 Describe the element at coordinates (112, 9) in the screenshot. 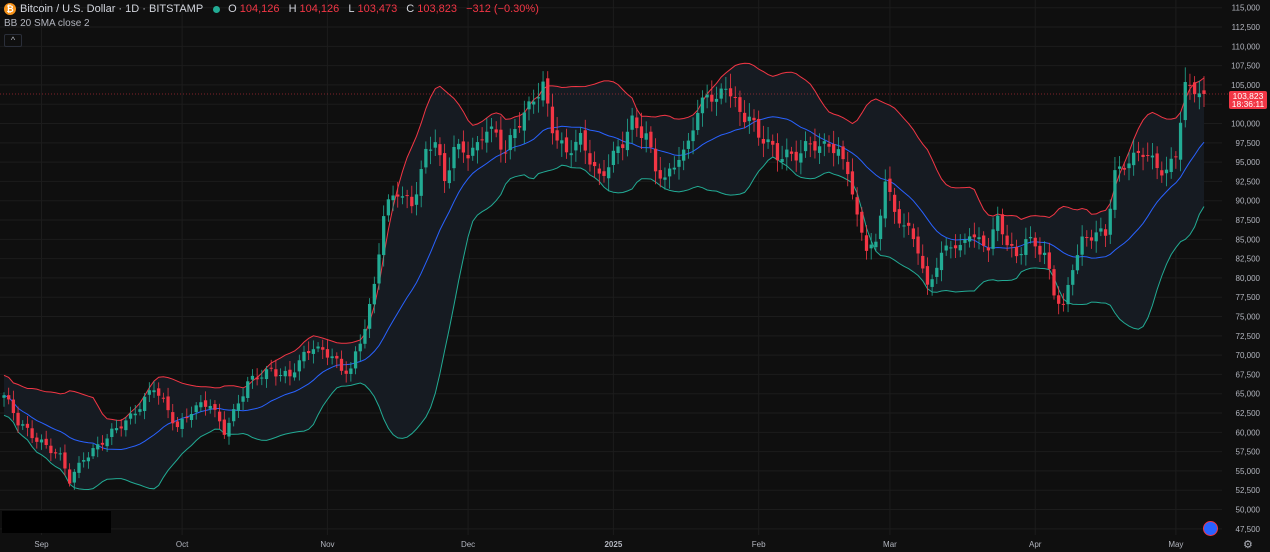

I see `symbol-title: Bitcoin / U.S. Dollar · 1D · BITSTAMP` at that location.